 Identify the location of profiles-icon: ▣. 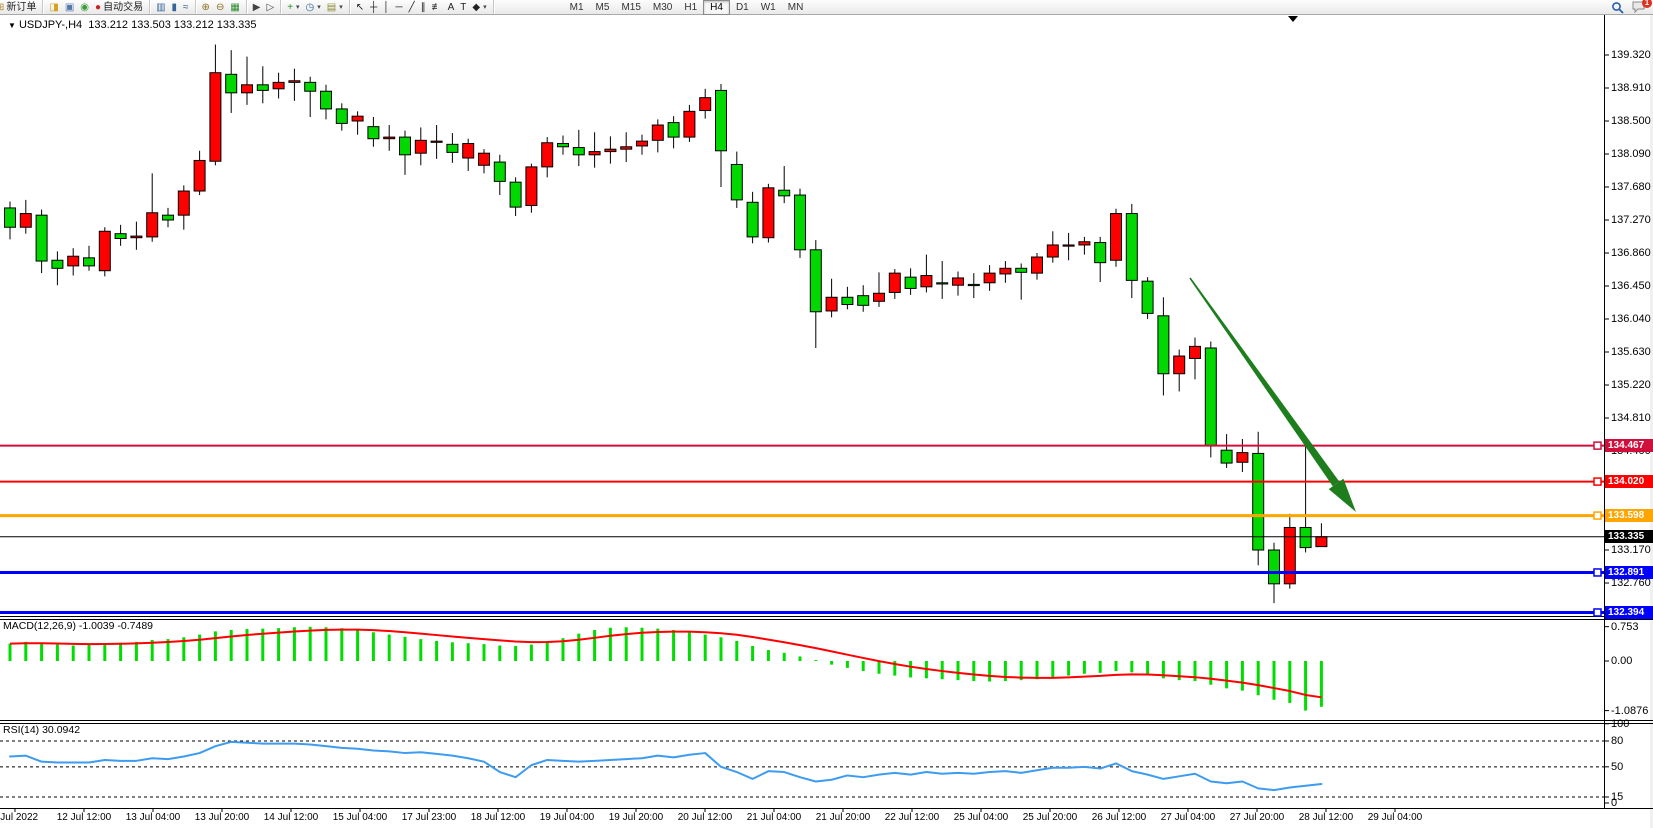
(69, 7).